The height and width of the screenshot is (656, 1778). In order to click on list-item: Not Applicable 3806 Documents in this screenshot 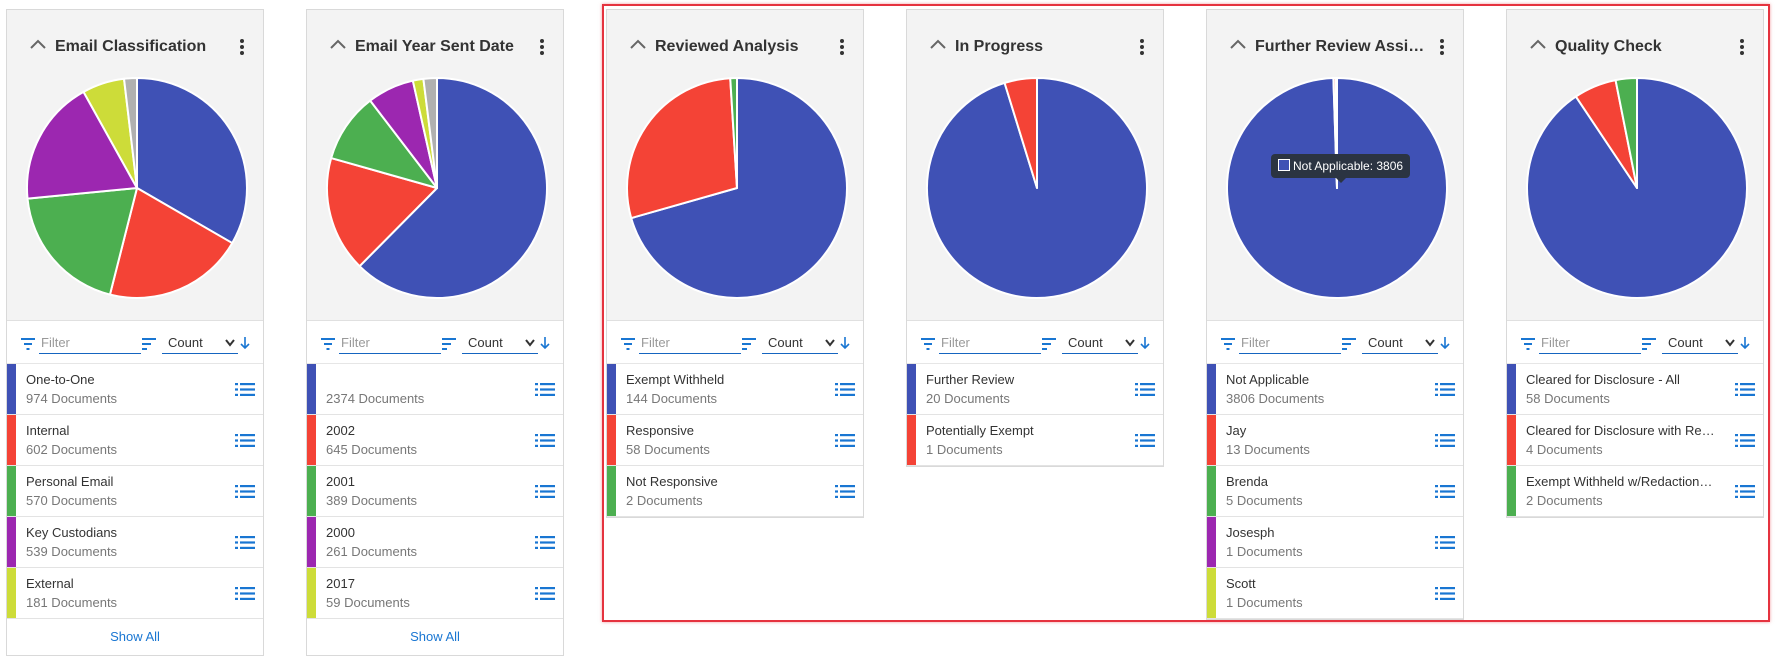, I will do `click(1335, 389)`.